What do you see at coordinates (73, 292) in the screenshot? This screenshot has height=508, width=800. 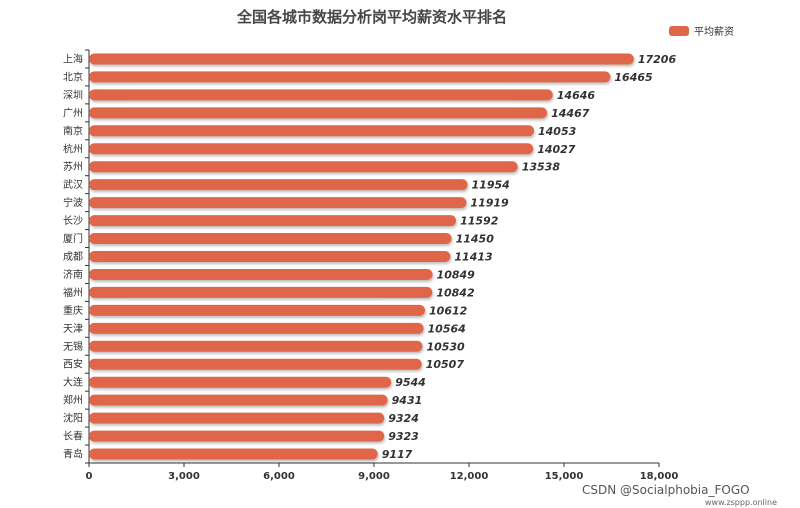 I see `y-category-label: 福州` at bounding box center [73, 292].